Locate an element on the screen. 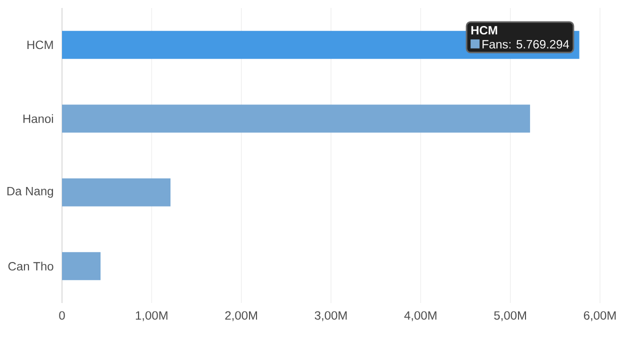 Image resolution: width=640 pixels, height=343 pixels. y-tick-label: Can Tho is located at coordinates (31, 266).